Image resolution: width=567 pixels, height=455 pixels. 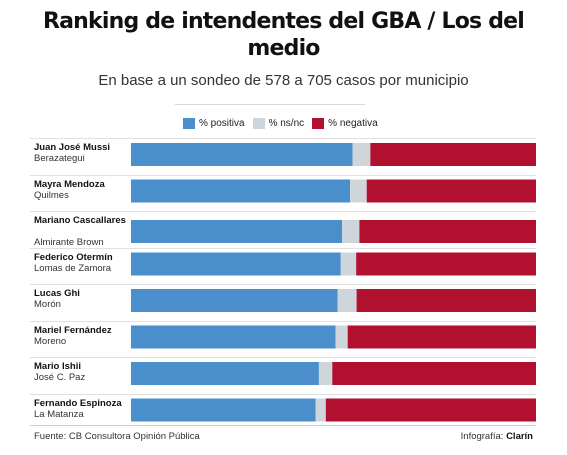 I want to click on municipio-name: Berazategui, so click(x=59, y=158).